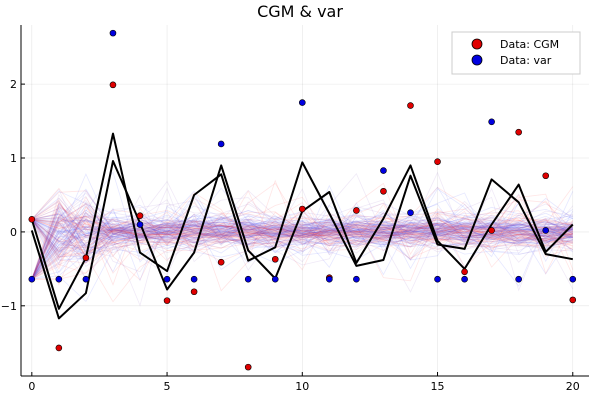  I want to click on y-tick-label: 2, so click(13, 84).